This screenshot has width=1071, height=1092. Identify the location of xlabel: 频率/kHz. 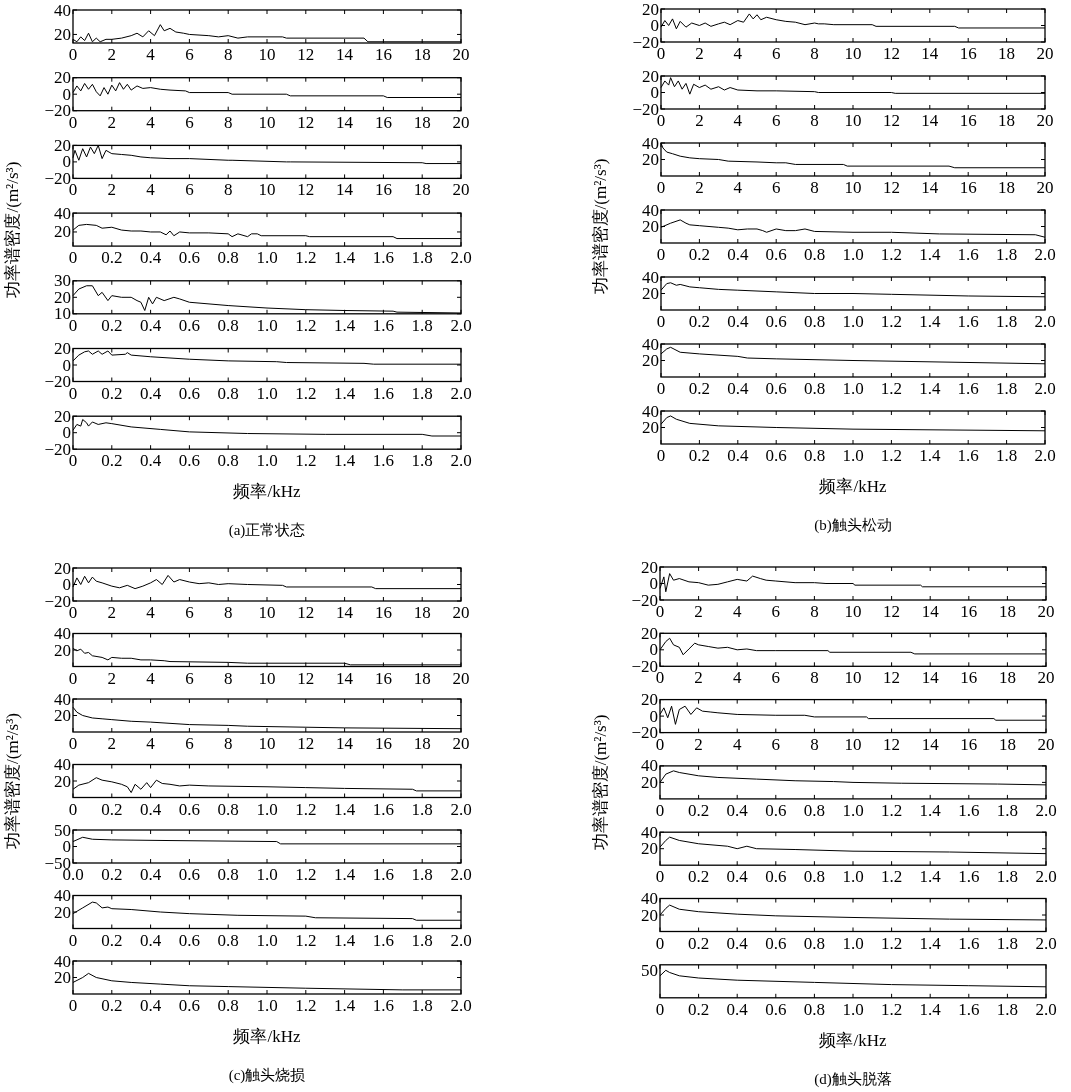
(267, 1036).